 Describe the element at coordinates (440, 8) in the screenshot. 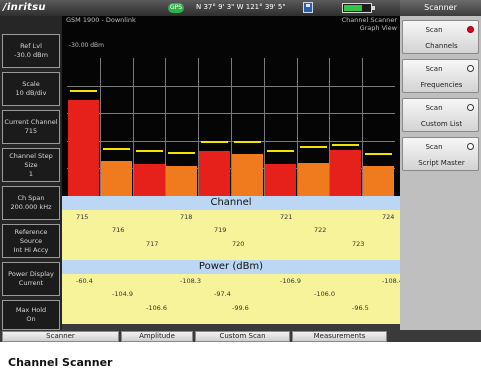

I see `menu-title: Scanner` at that location.